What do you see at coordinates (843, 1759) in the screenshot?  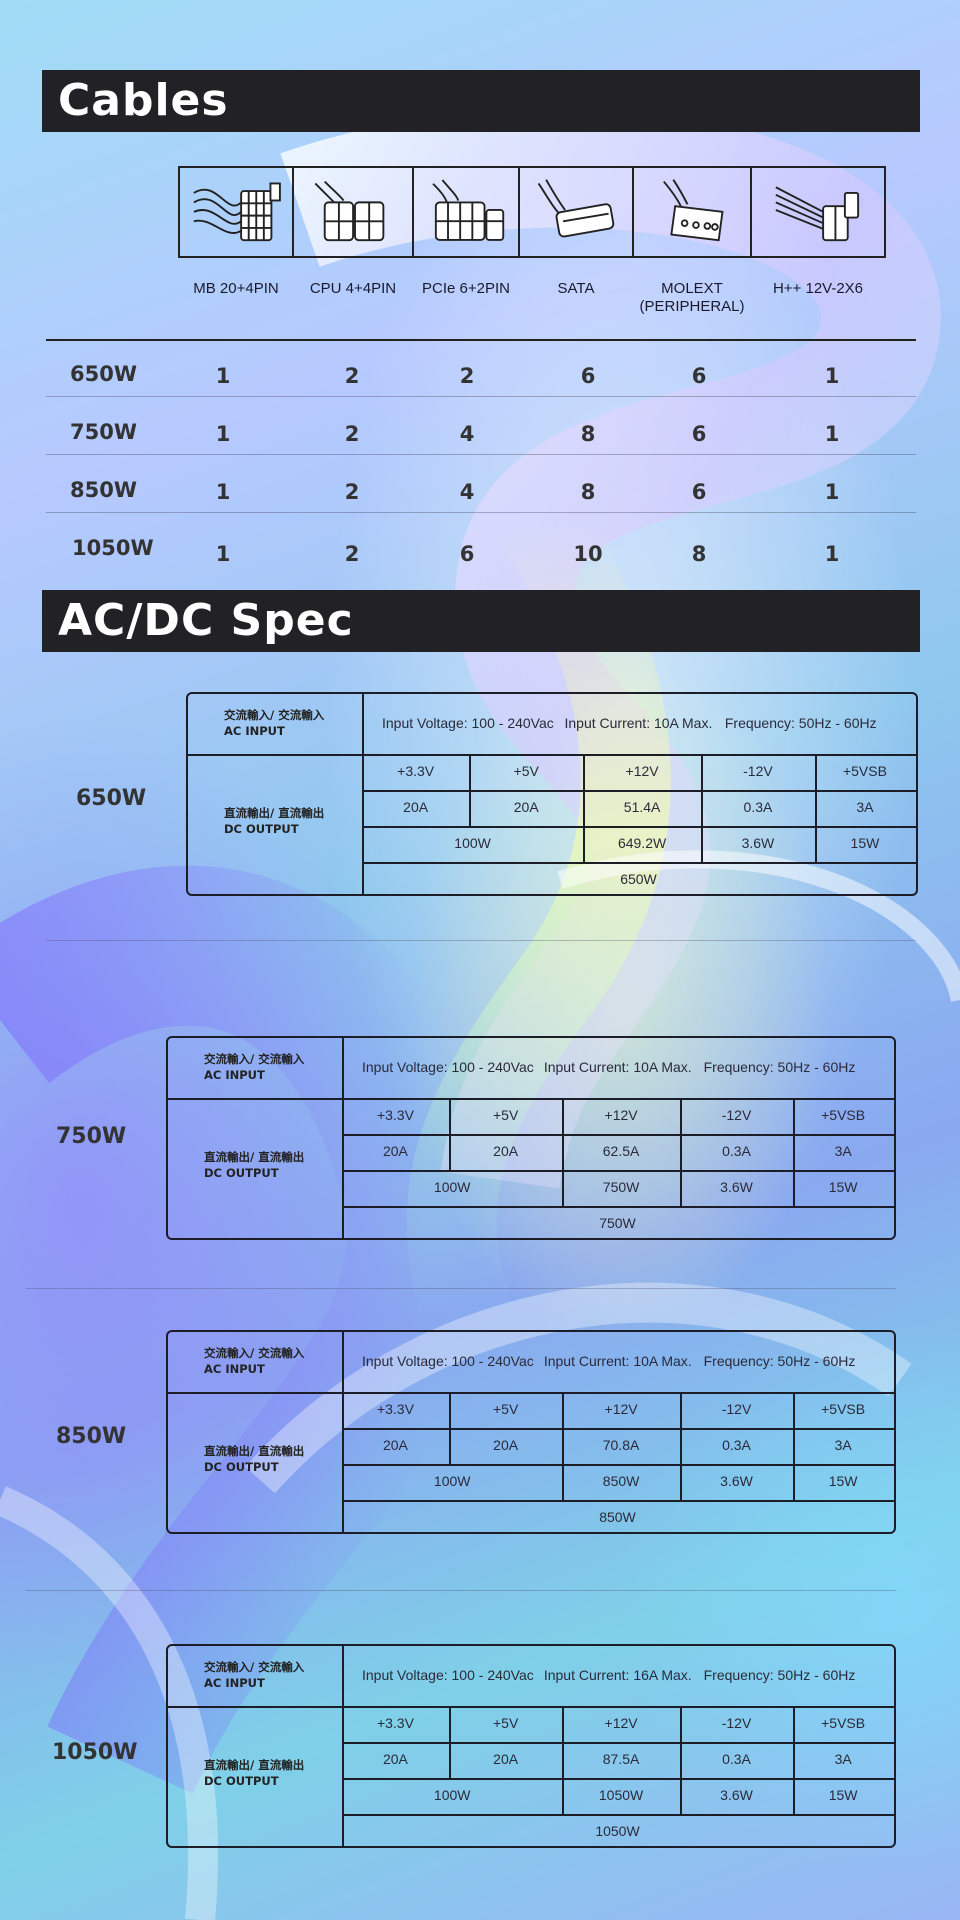 I see `rail-current-cell: 3A` at bounding box center [843, 1759].